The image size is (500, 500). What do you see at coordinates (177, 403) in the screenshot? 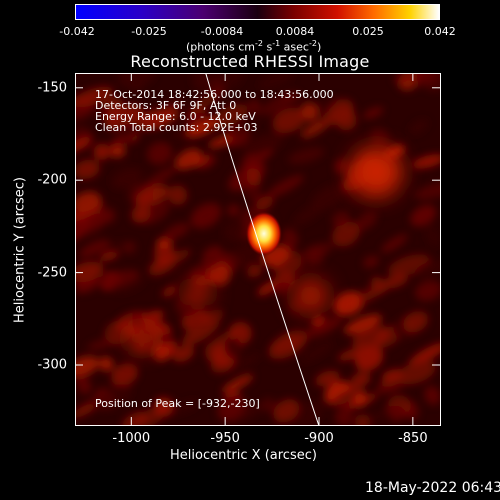
I see `annotation-peak-position: Position of Peak = [-932,-230]` at bounding box center [177, 403].